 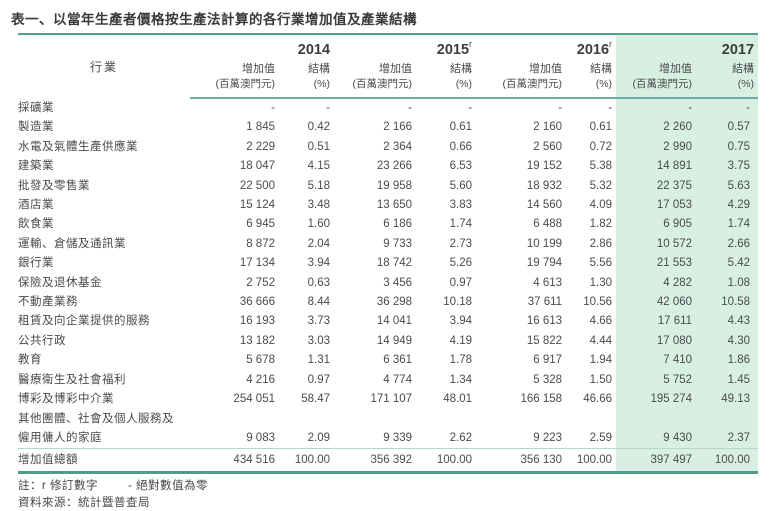 What do you see at coordinates (36, 108) in the screenshot?
I see `industry-label: 採礦業` at bounding box center [36, 108].